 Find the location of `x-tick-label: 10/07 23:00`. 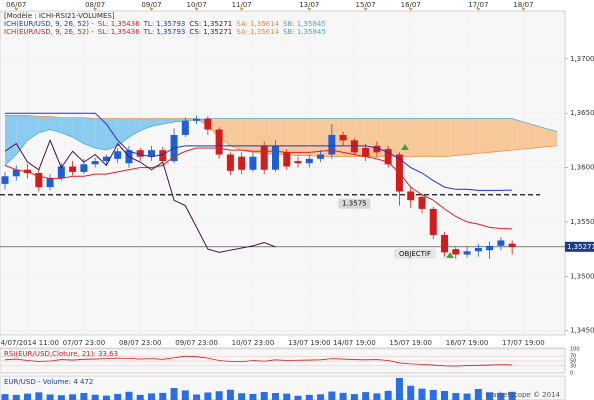

x-tick-label: 10/07 23:00 is located at coordinates (253, 343).